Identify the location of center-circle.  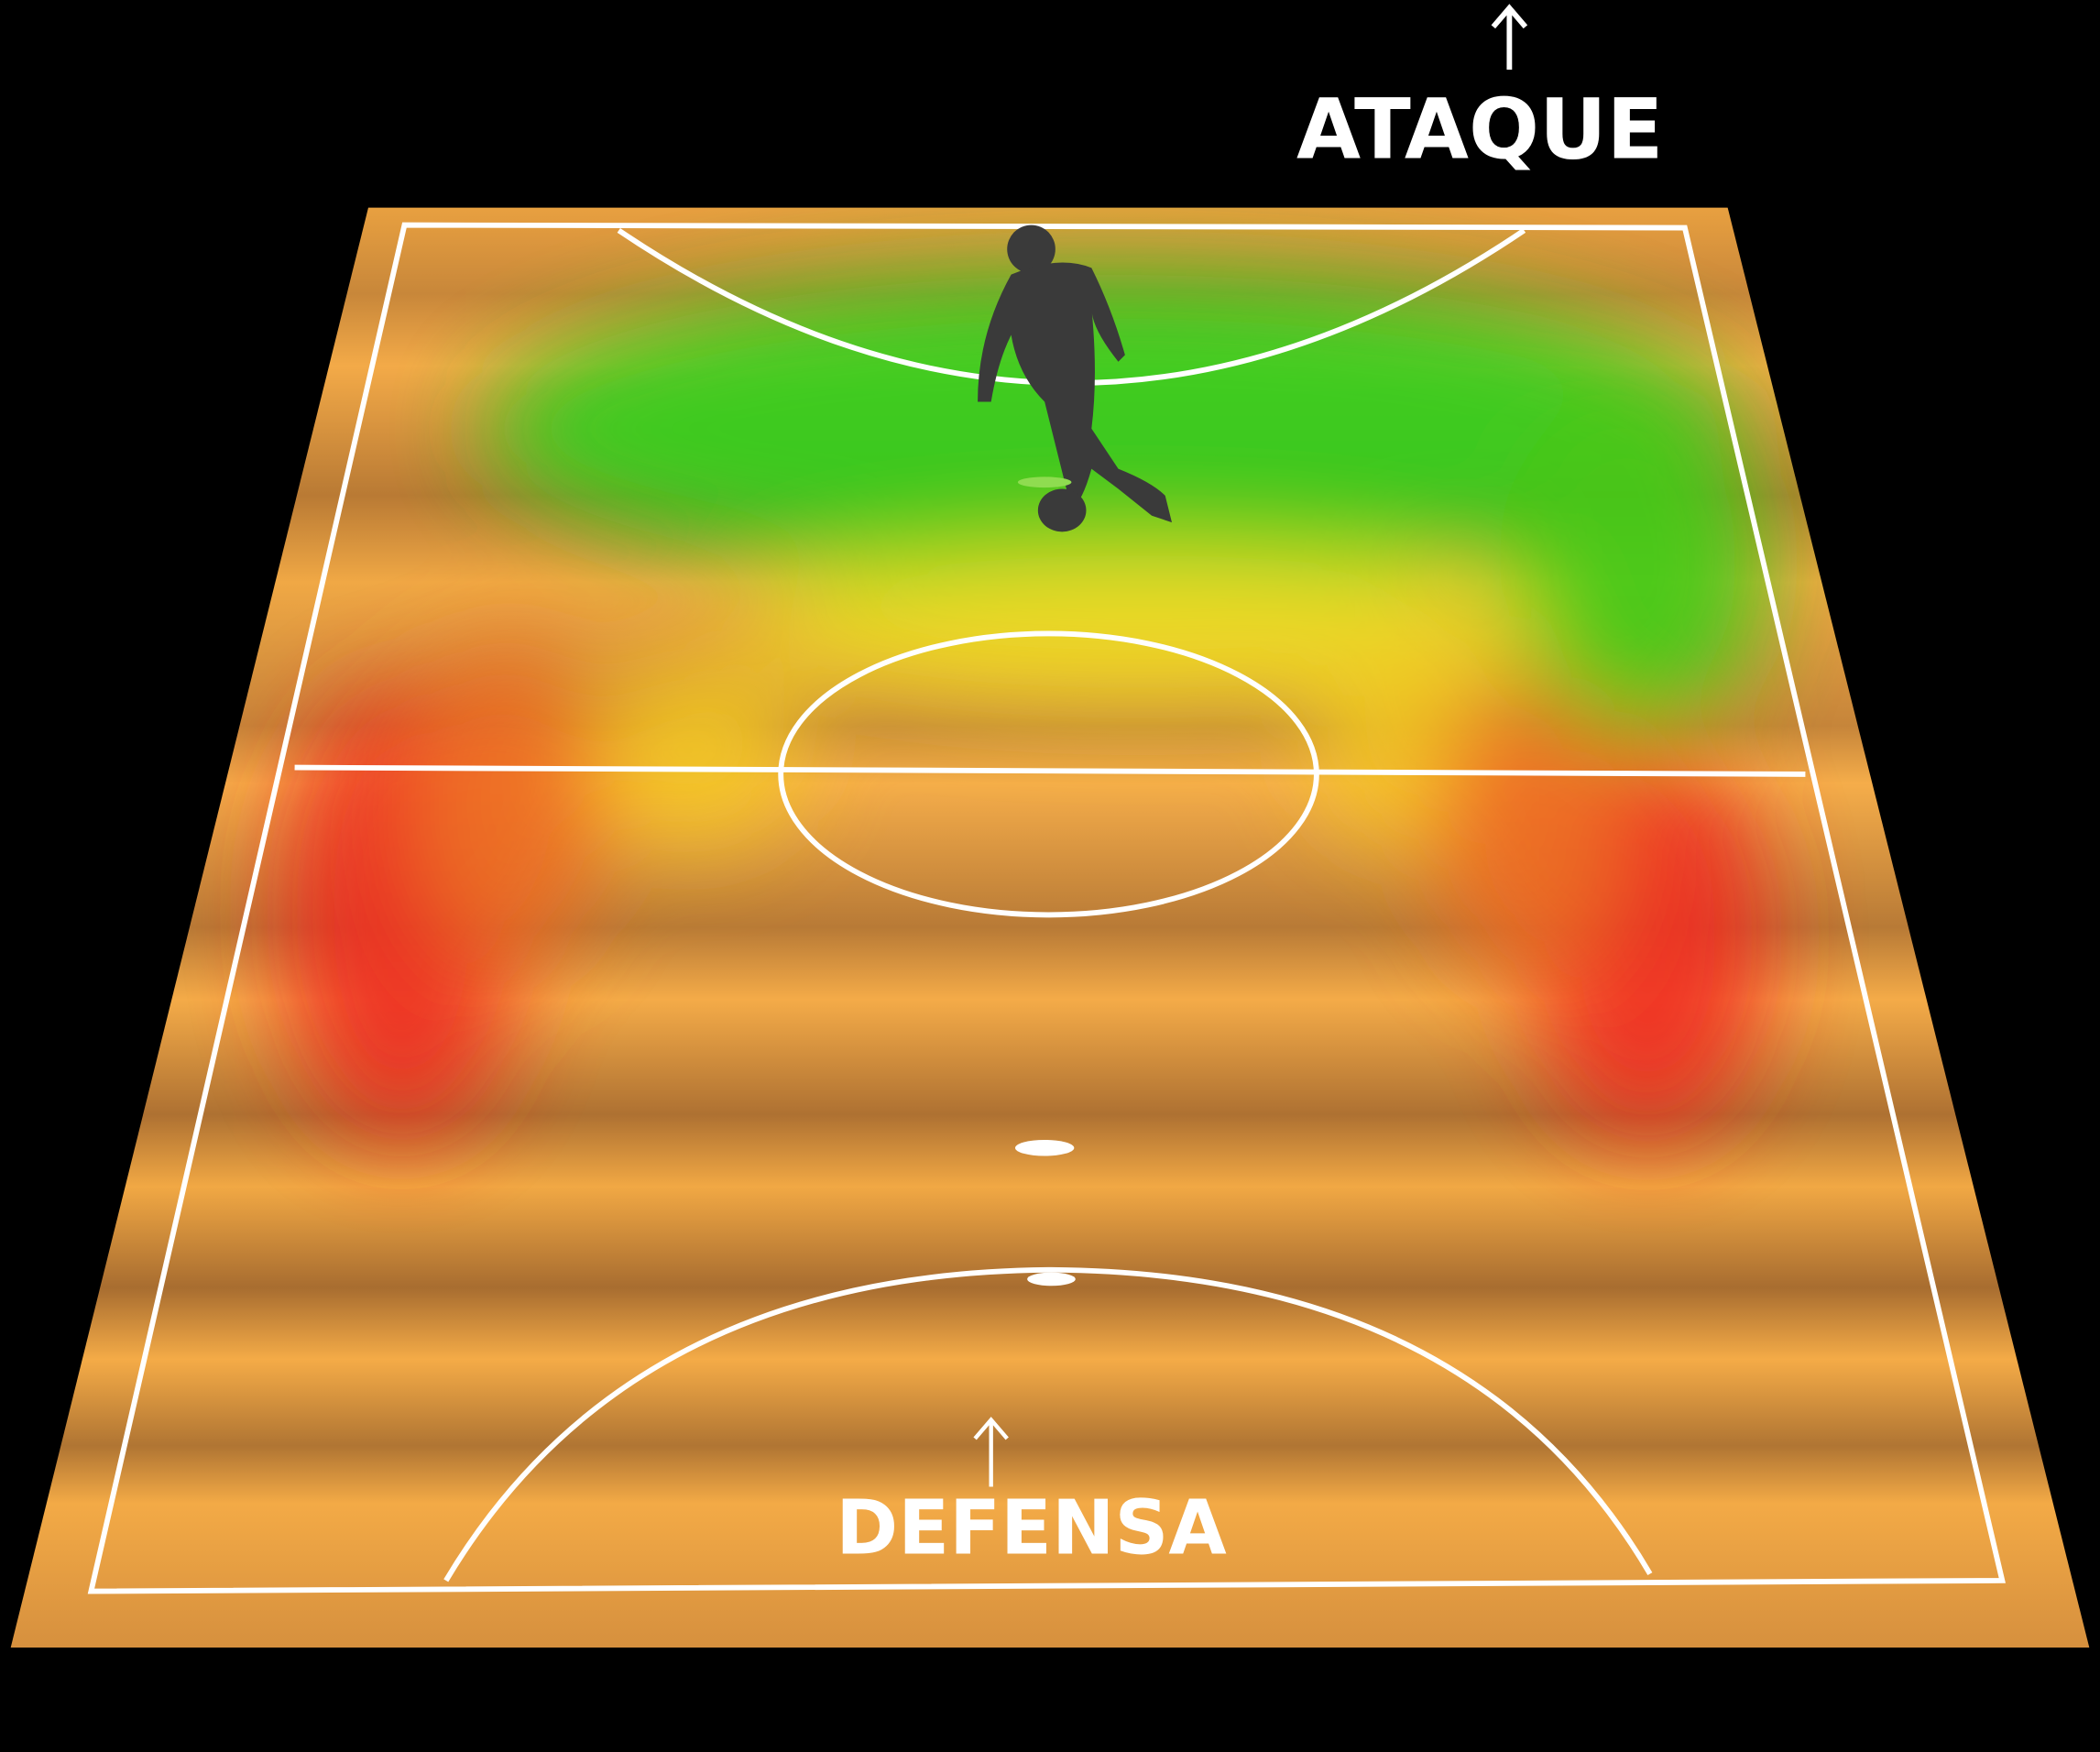
(1048, 774).